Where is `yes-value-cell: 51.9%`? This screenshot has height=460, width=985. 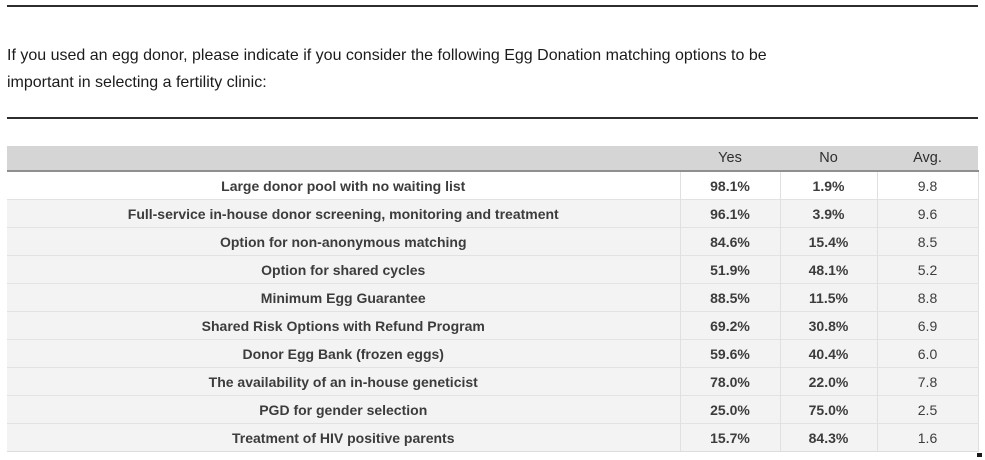
yes-value-cell: 51.9% is located at coordinates (729, 269).